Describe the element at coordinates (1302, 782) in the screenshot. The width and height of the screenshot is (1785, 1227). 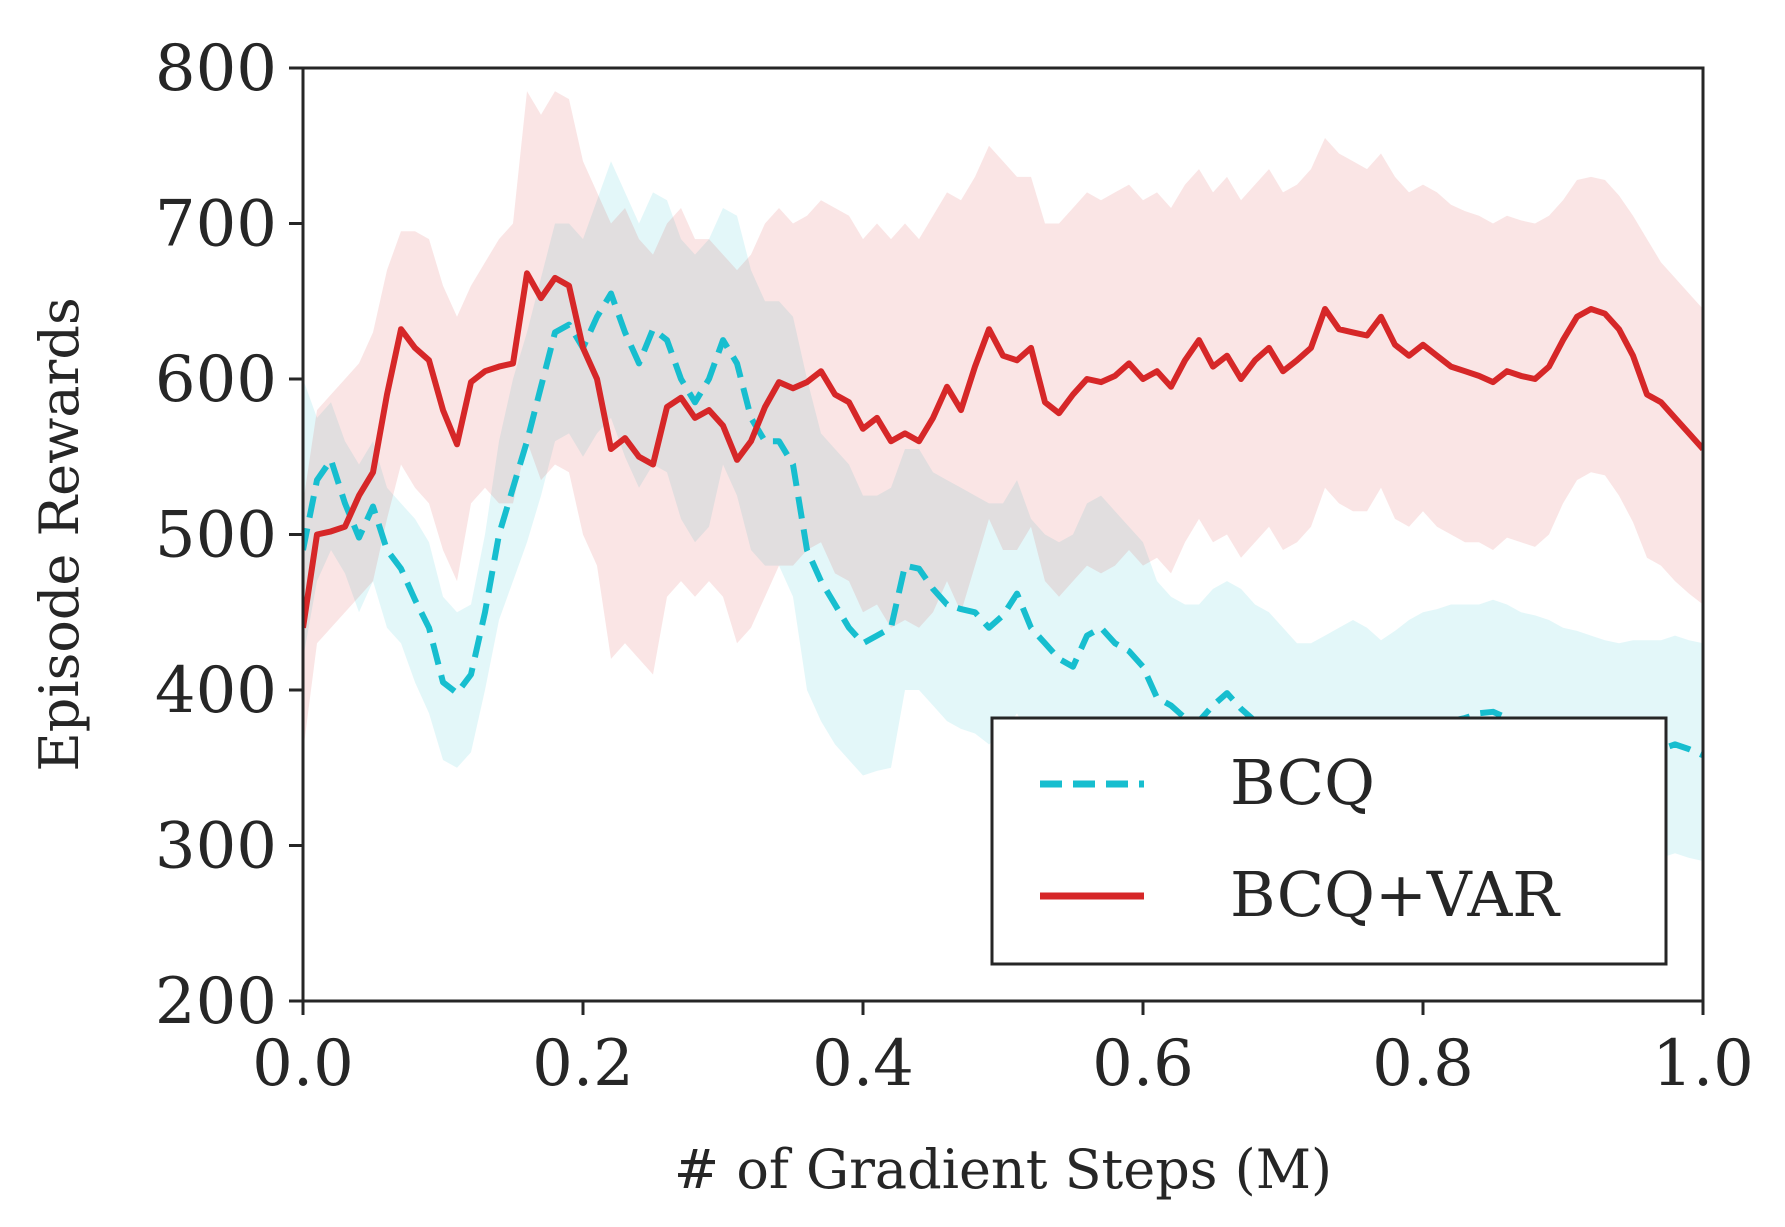
I see `legend-label: BCQ` at that location.